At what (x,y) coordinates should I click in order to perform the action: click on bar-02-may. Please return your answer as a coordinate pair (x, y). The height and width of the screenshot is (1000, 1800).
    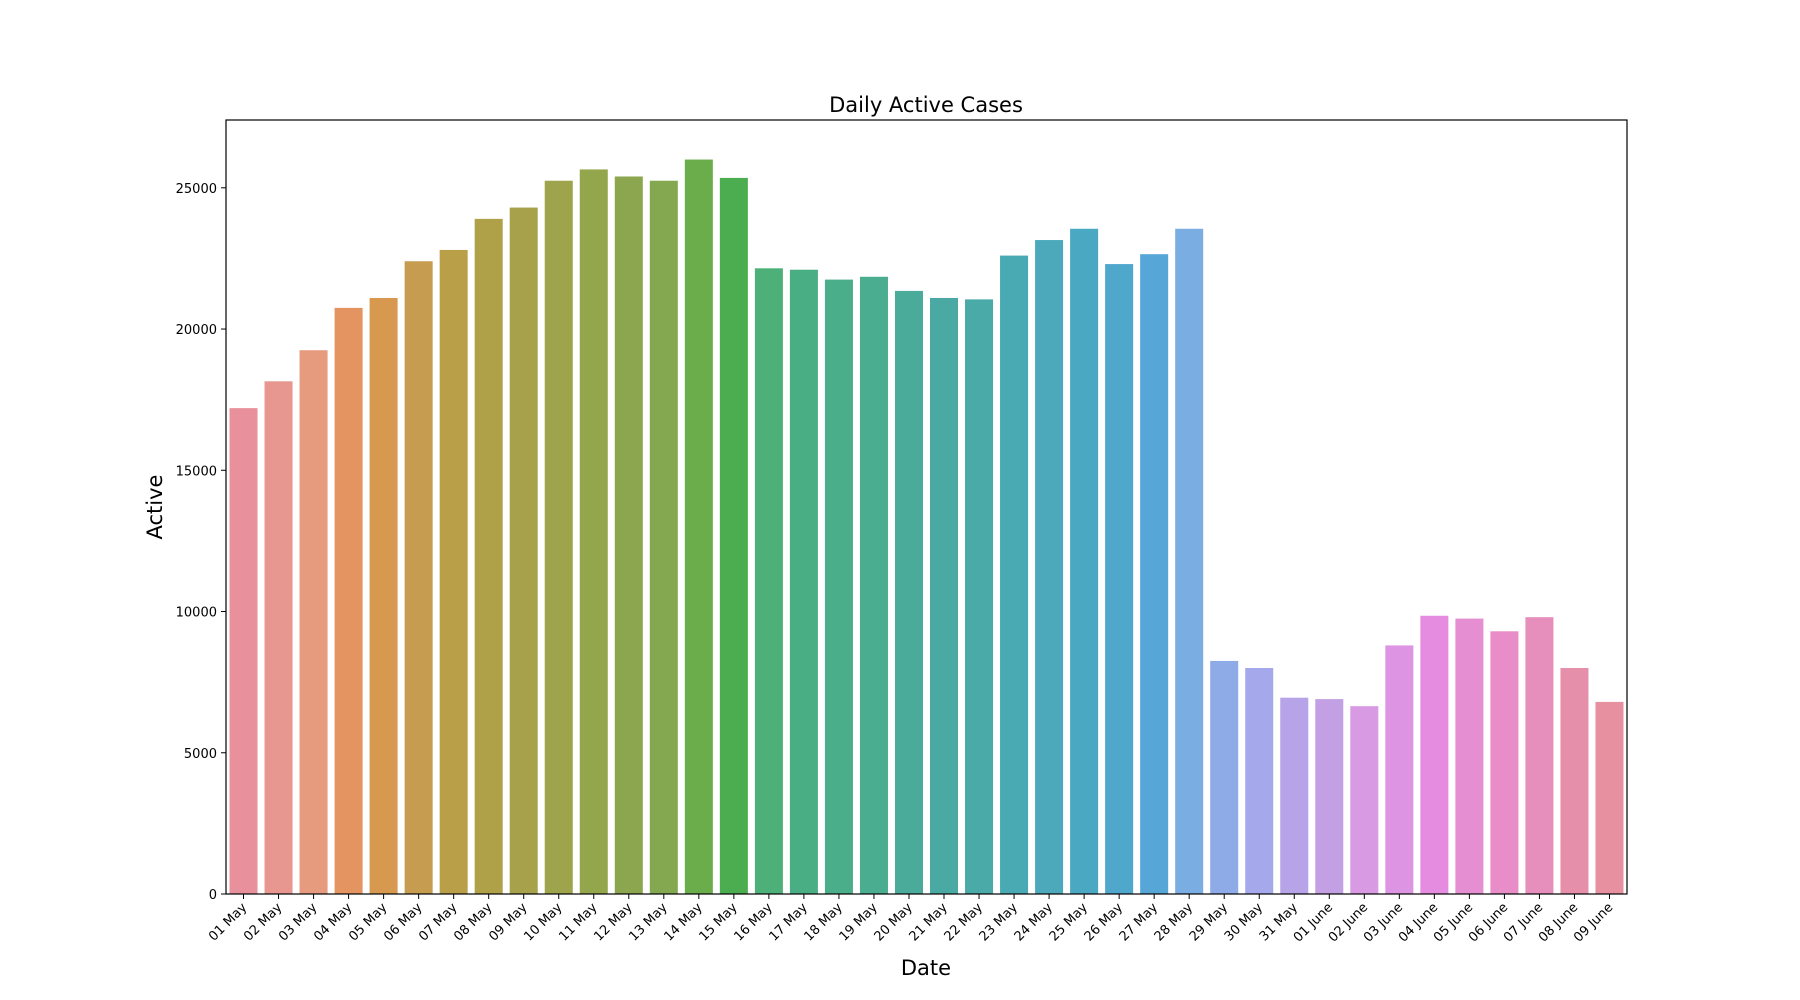
    Looking at the image, I should click on (278, 637).